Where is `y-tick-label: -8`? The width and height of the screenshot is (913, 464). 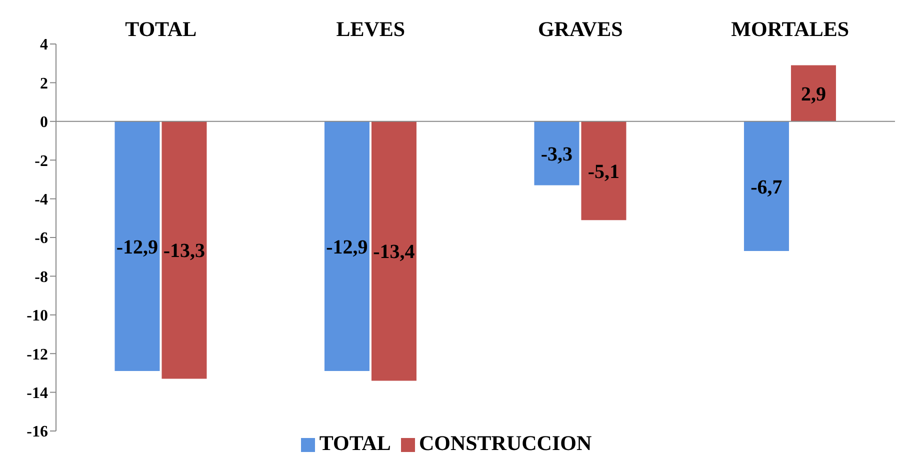 y-tick-label: -8 is located at coordinates (41, 277).